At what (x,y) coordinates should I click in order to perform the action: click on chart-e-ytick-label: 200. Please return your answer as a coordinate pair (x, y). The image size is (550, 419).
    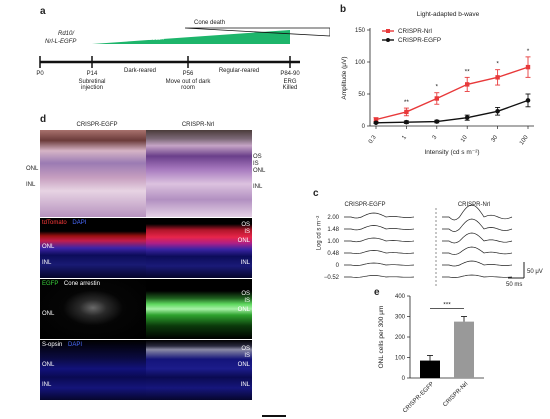
    Looking at the image, I should click on (400, 338).